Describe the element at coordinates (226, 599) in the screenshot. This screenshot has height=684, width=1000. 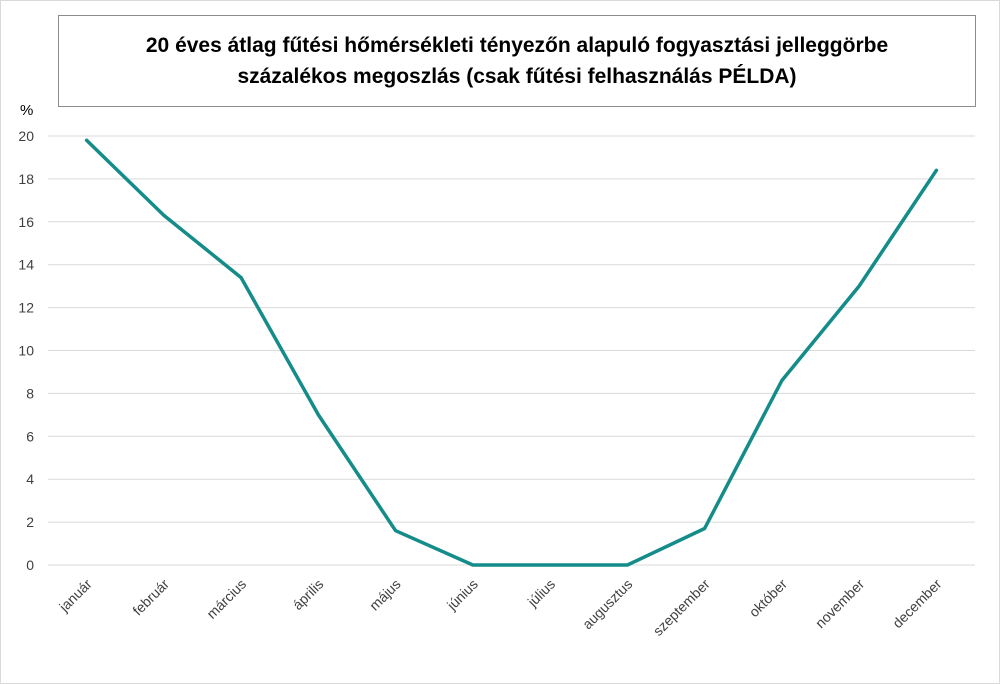
I see `x-tick-label: március` at that location.